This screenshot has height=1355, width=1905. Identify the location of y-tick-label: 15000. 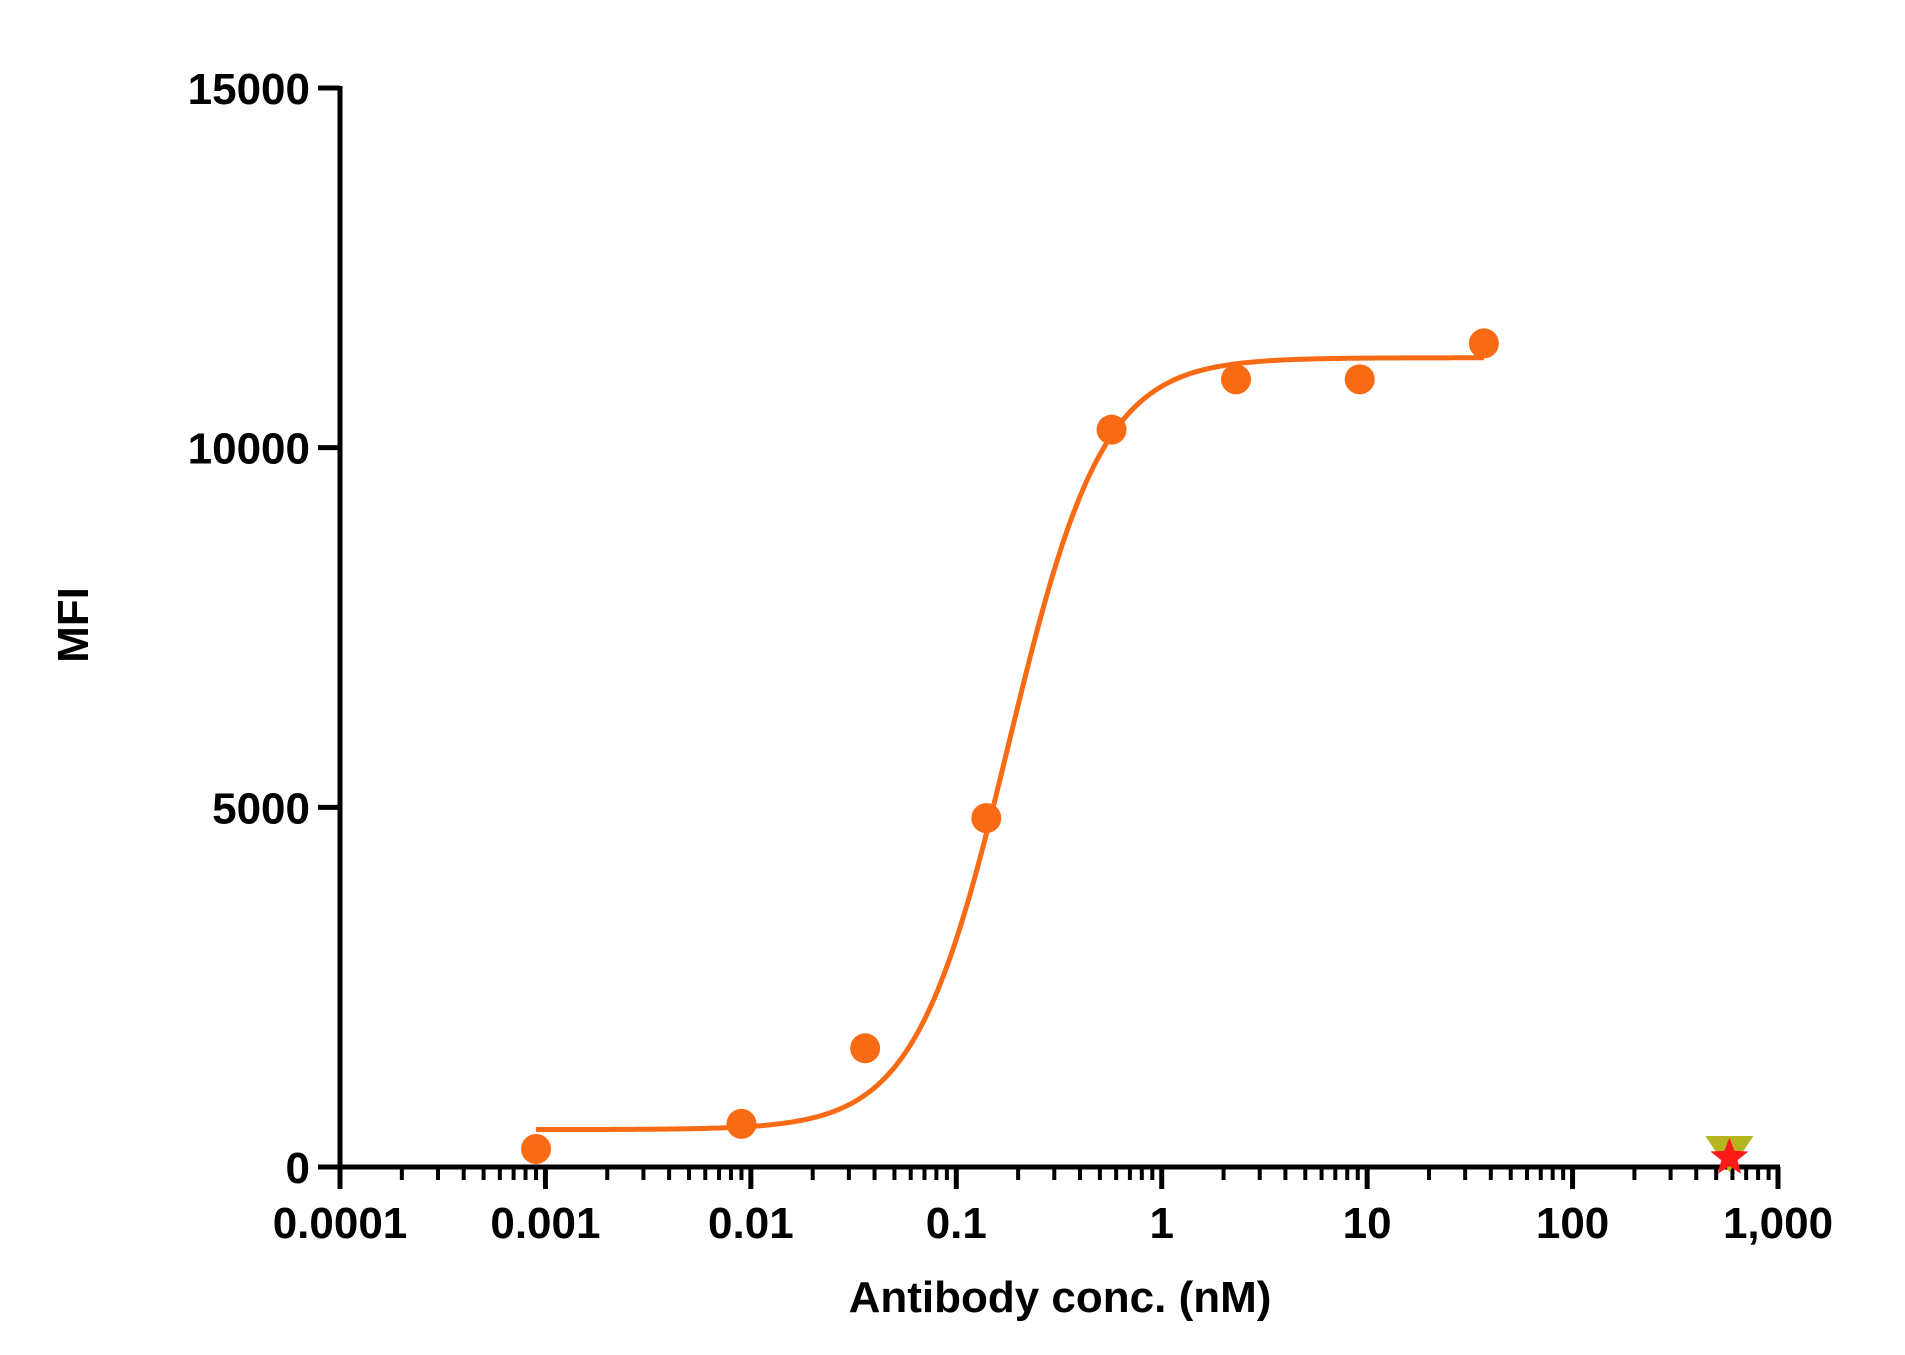
(249, 89).